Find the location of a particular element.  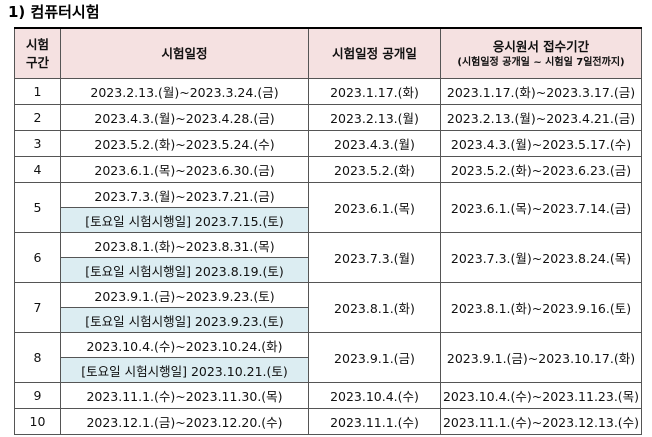

application-period: 2023.11.1.(수)~2023.12.13.(수) is located at coordinates (541, 421).